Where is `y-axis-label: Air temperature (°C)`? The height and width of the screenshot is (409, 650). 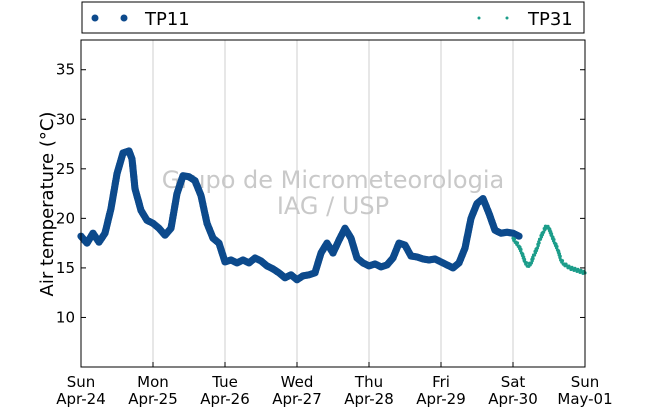
y-axis-label: Air temperature (°C) is located at coordinates (47, 204).